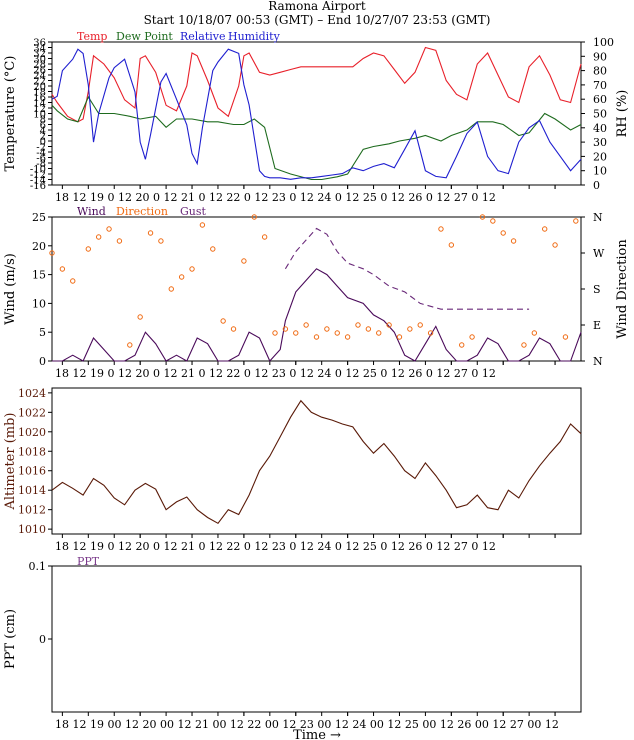 The width and height of the screenshot is (634, 740). Describe the element at coordinates (91, 211) in the screenshot. I see `legend-item: Wind` at that location.